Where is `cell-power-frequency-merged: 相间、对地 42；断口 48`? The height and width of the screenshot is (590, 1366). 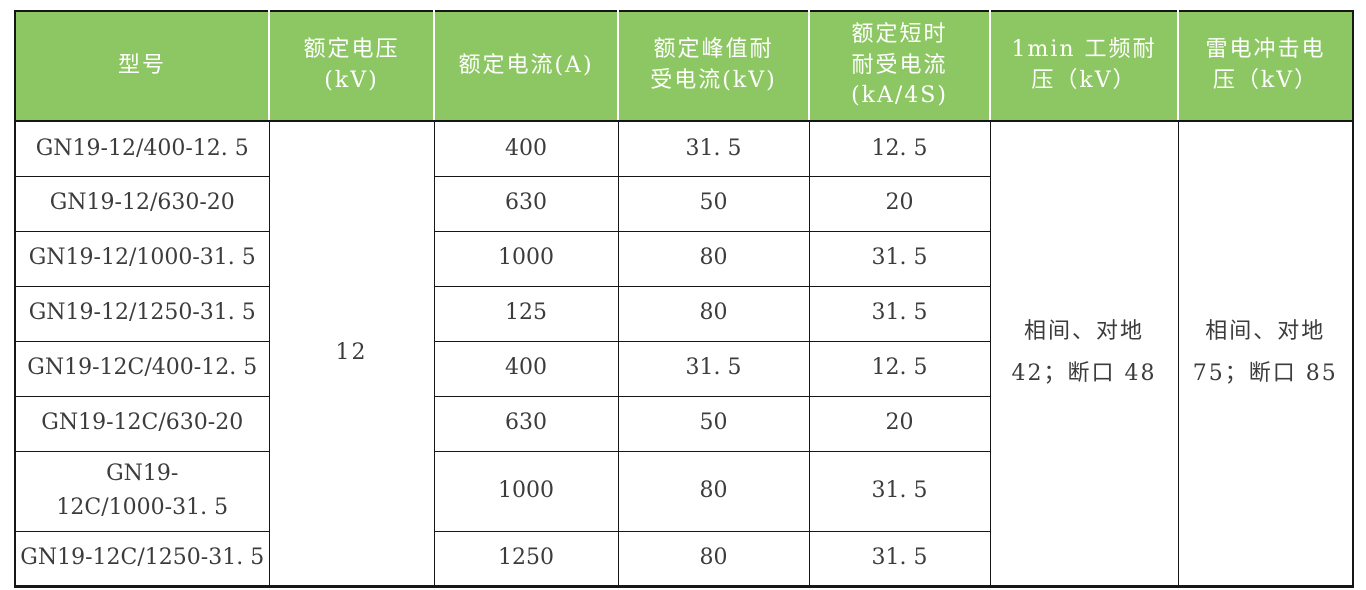
cell-power-frequency-merged: 相间、对地 42；断口 48 is located at coordinates (1084, 353).